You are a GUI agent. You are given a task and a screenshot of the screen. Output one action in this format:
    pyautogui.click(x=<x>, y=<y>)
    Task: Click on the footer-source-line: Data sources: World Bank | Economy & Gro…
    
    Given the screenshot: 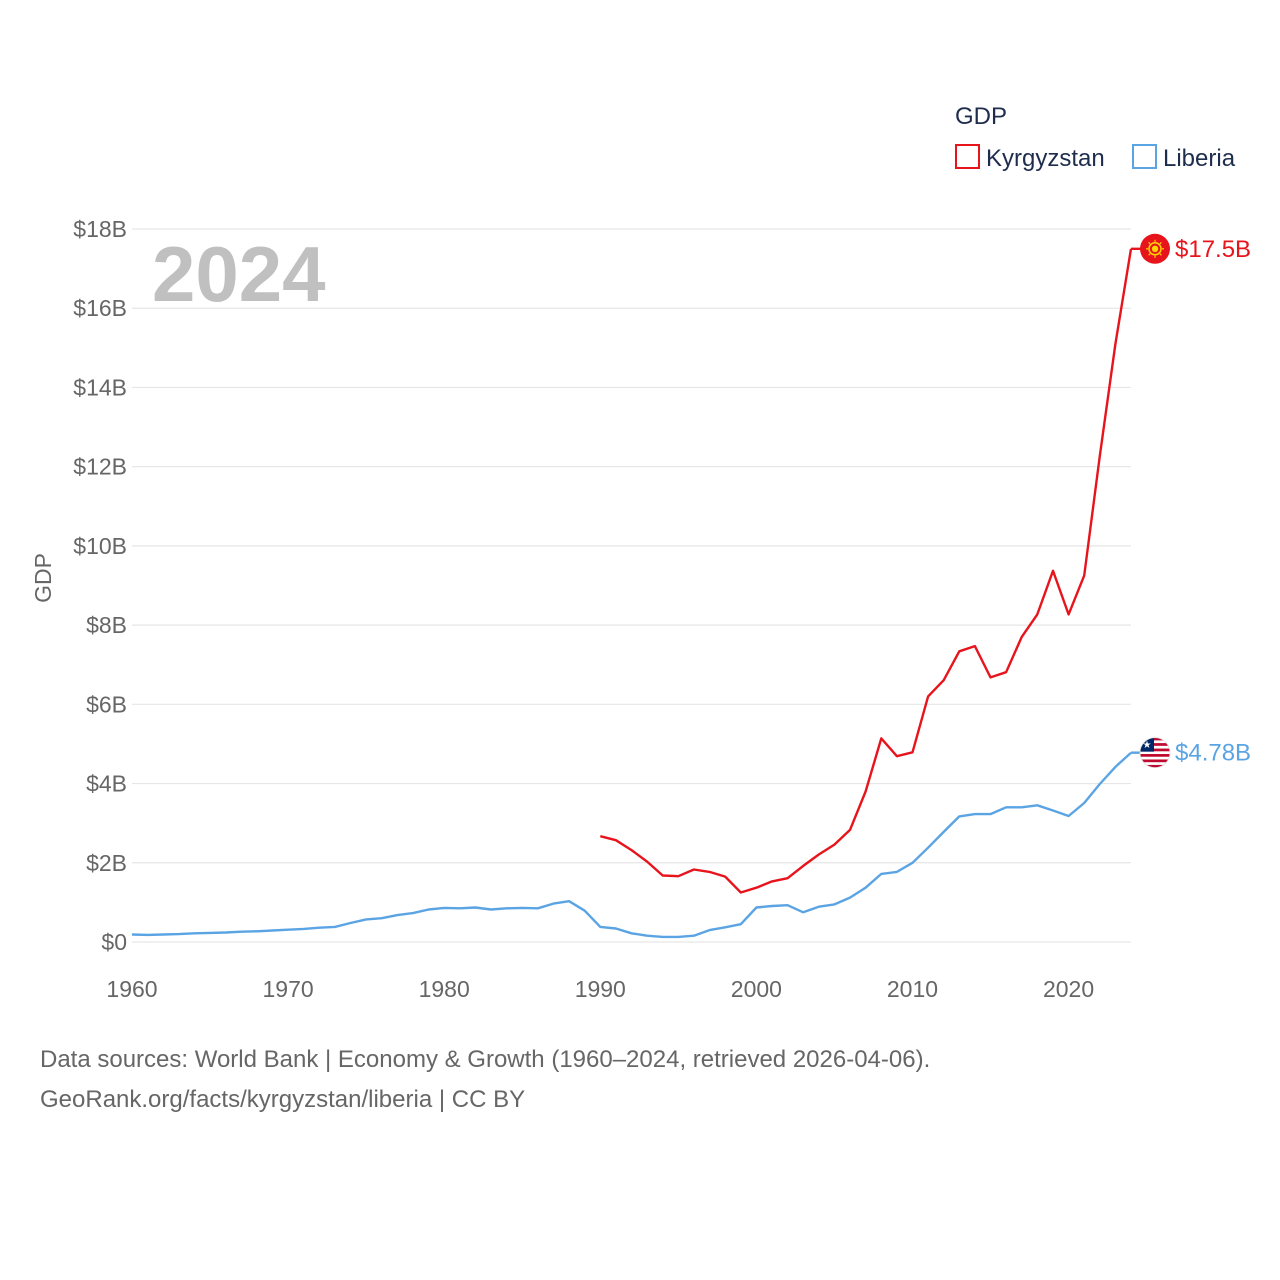 What is the action you would take?
    pyautogui.click(x=485, y=1059)
    